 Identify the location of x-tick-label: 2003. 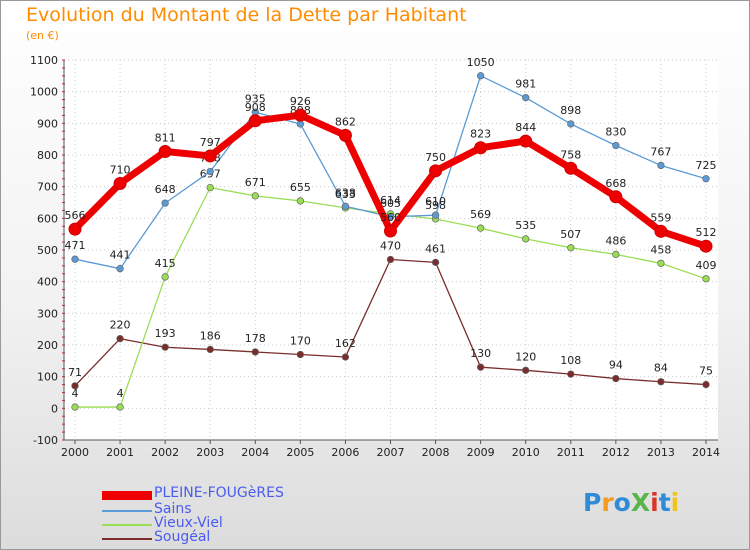
(210, 452).